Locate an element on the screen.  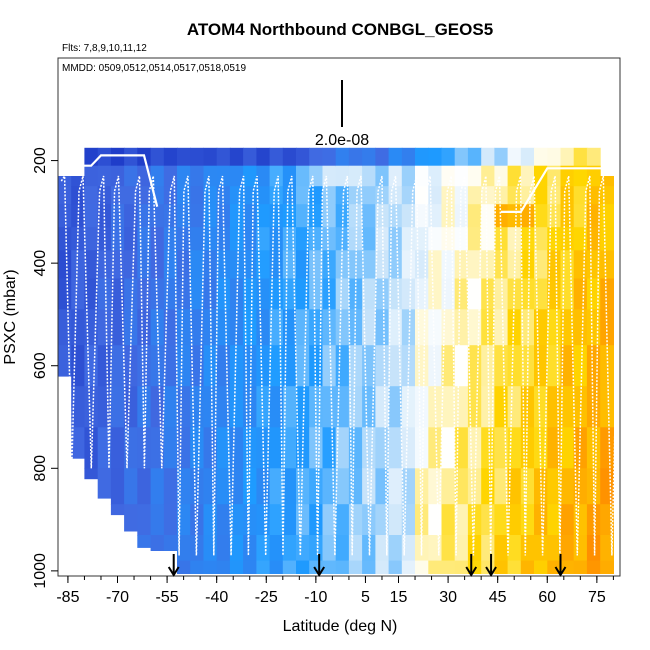
flight-arrow-head is located at coordinates (491, 571).